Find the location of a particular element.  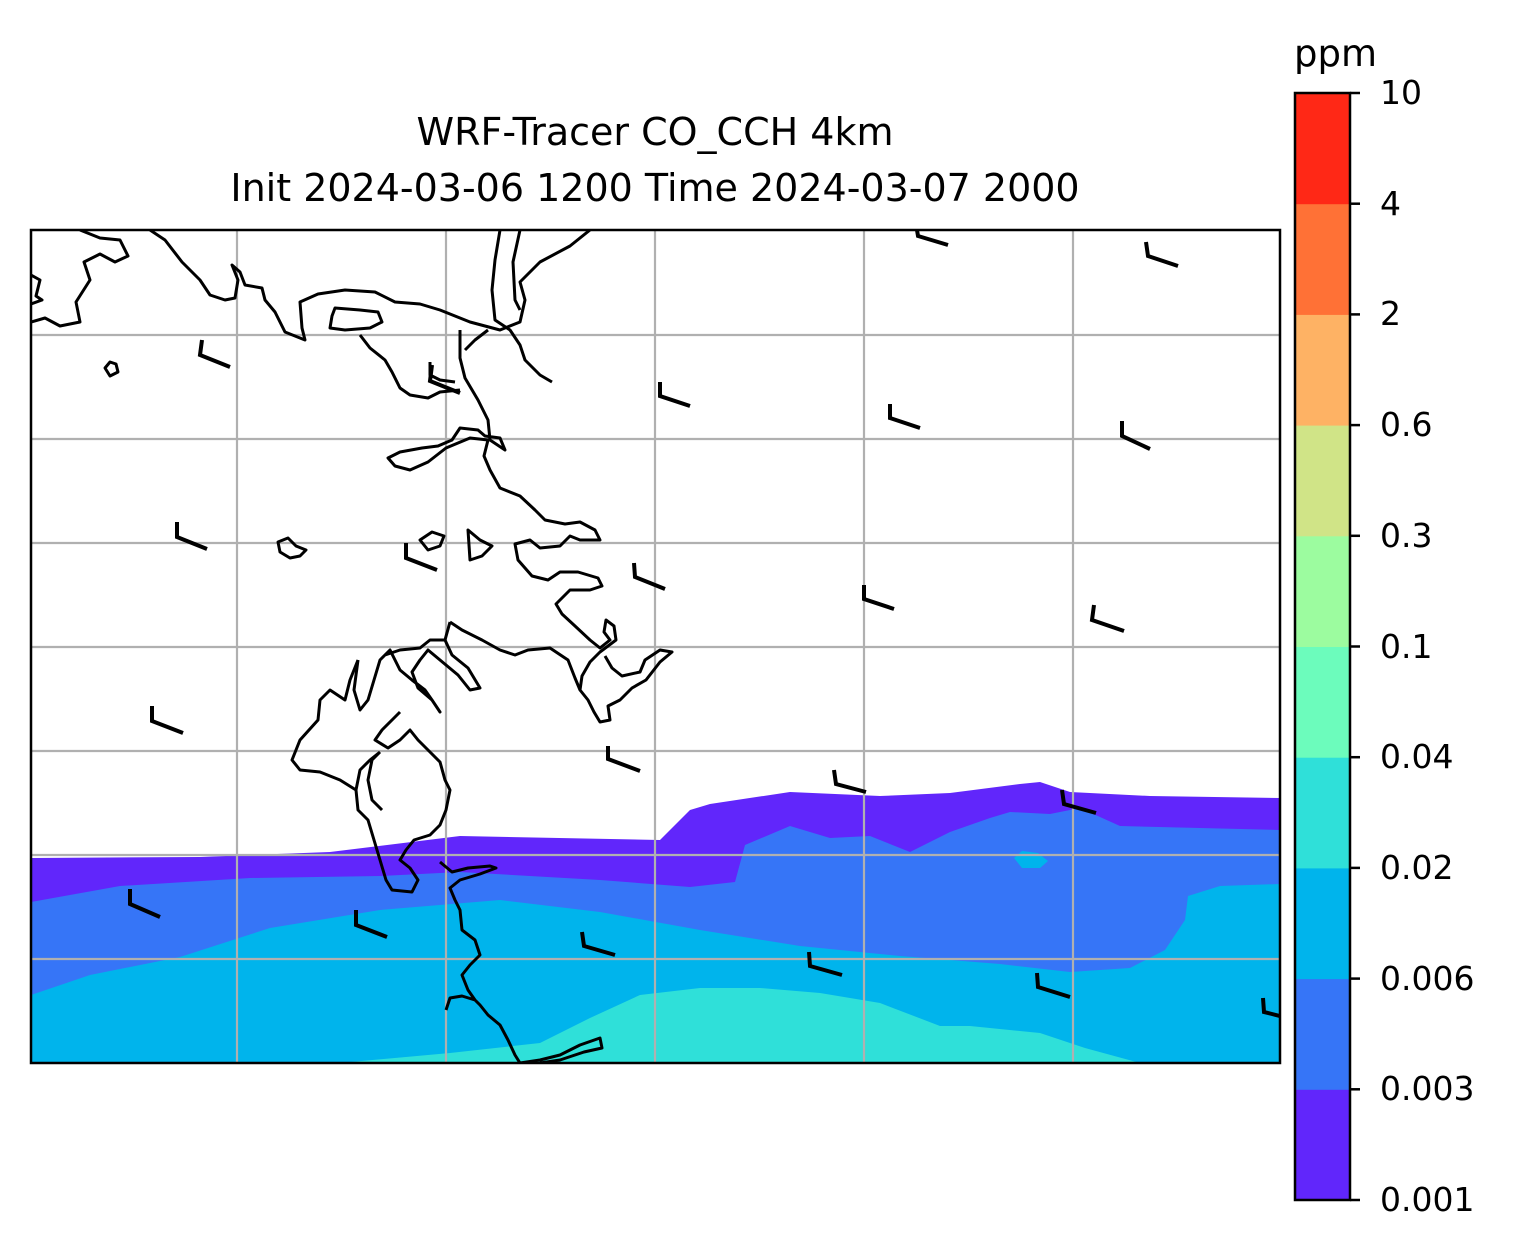

coastline-inlet is located at coordinates (356, 319).